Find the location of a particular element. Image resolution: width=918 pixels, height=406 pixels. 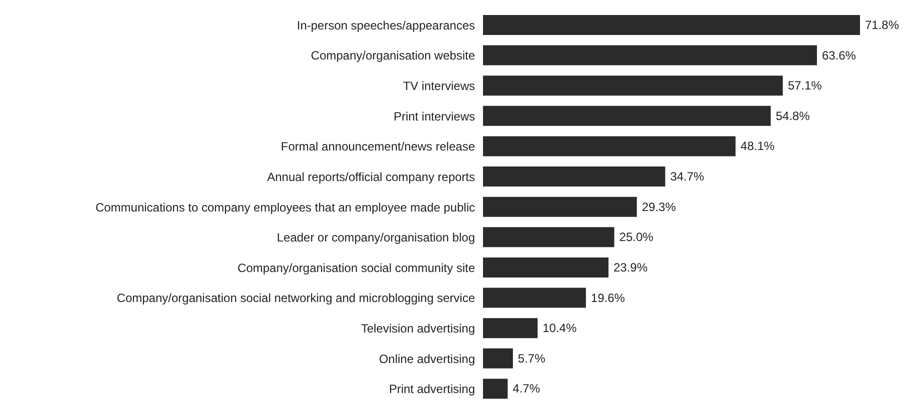

data-label: 57.1% is located at coordinates (805, 85).